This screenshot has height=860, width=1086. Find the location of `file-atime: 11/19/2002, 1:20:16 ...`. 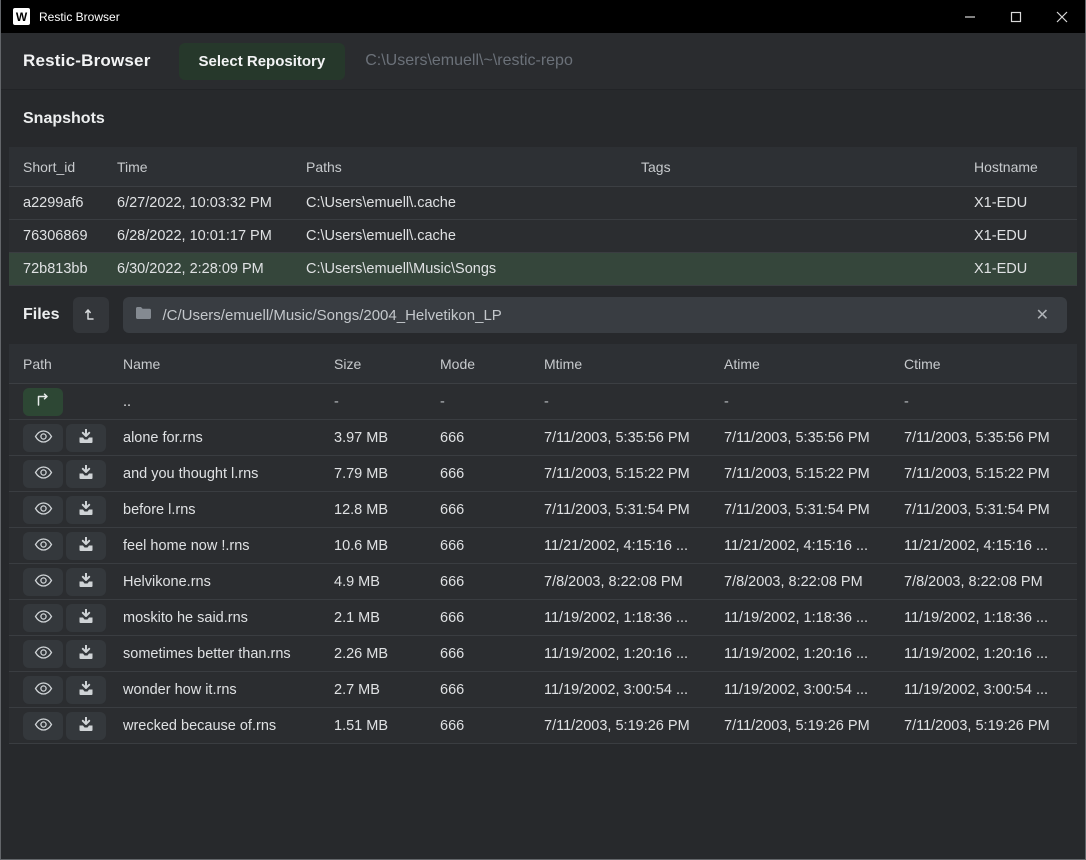

file-atime: 11/19/2002, 1:20:16 ... is located at coordinates (796, 653).